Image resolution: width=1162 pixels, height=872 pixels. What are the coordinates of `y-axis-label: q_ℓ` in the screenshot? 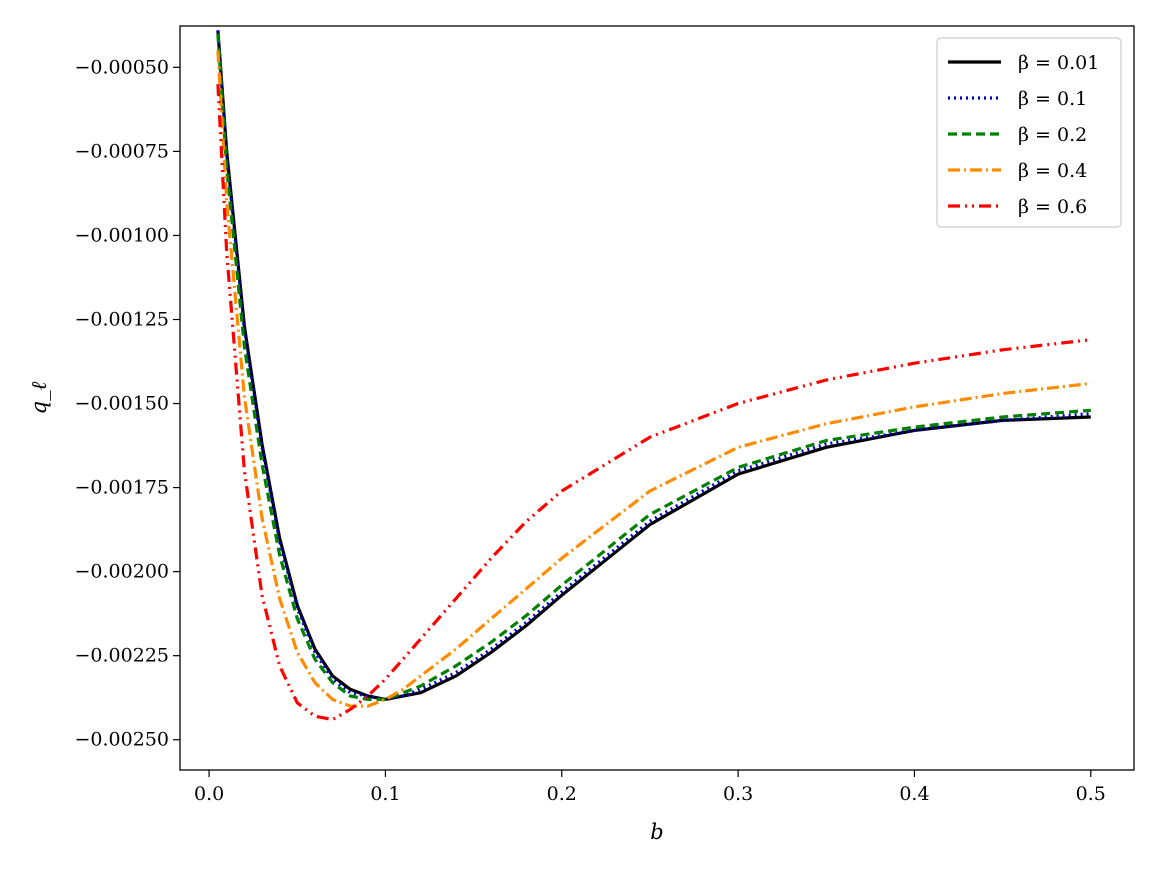 It's located at (39, 397).